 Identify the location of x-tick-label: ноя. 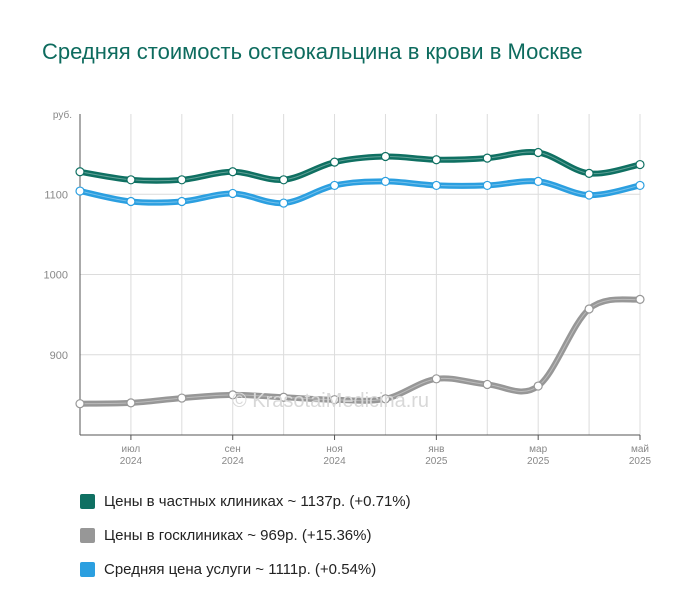
(334, 449).